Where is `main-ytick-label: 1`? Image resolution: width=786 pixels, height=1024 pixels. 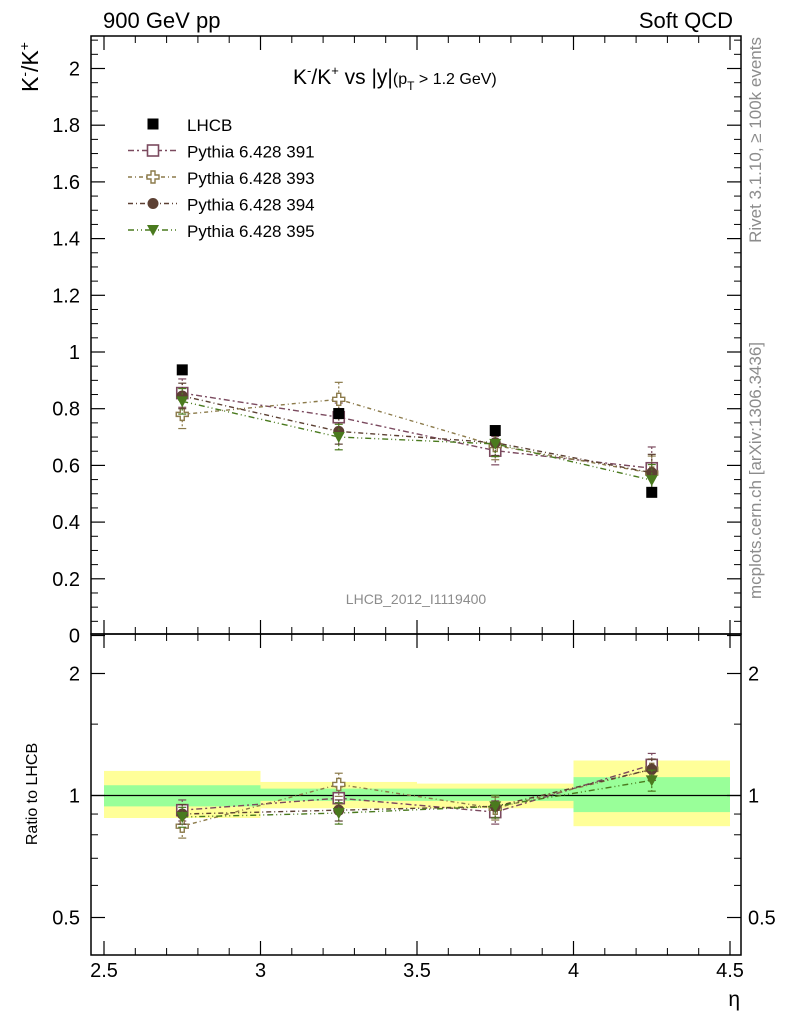 main-ytick-label: 1 is located at coordinates (74, 353).